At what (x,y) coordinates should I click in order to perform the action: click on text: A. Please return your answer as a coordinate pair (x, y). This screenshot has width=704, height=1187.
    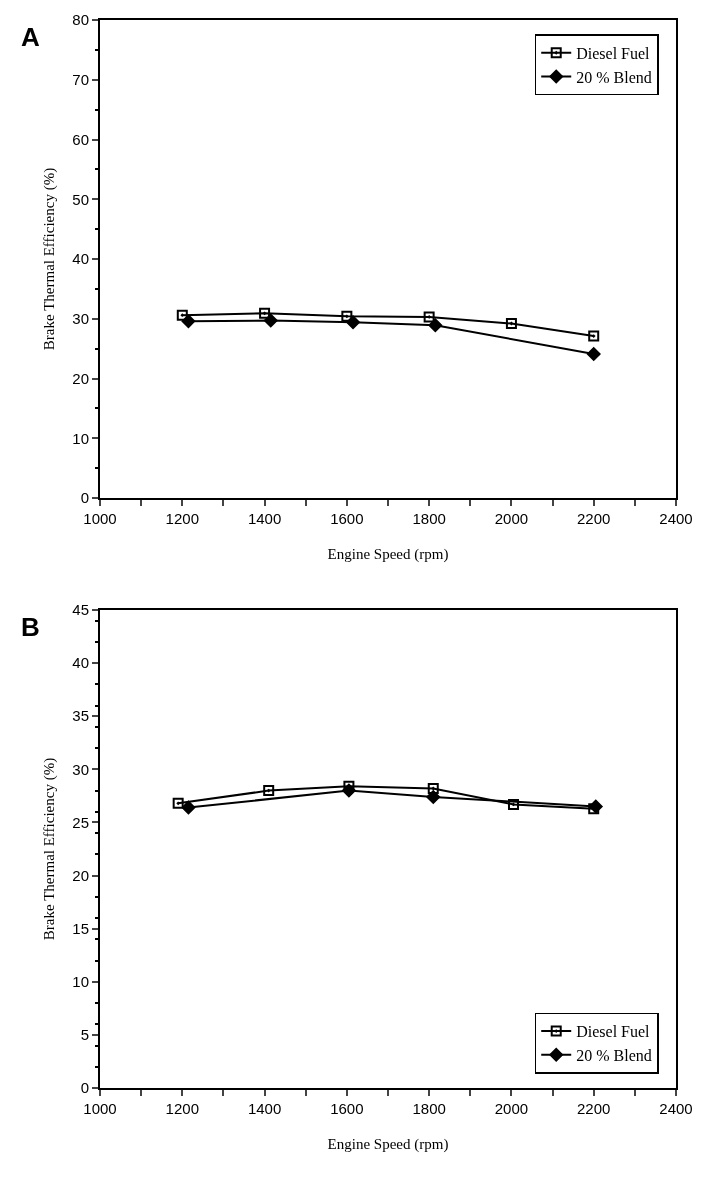
    Looking at the image, I should click on (30, 37).